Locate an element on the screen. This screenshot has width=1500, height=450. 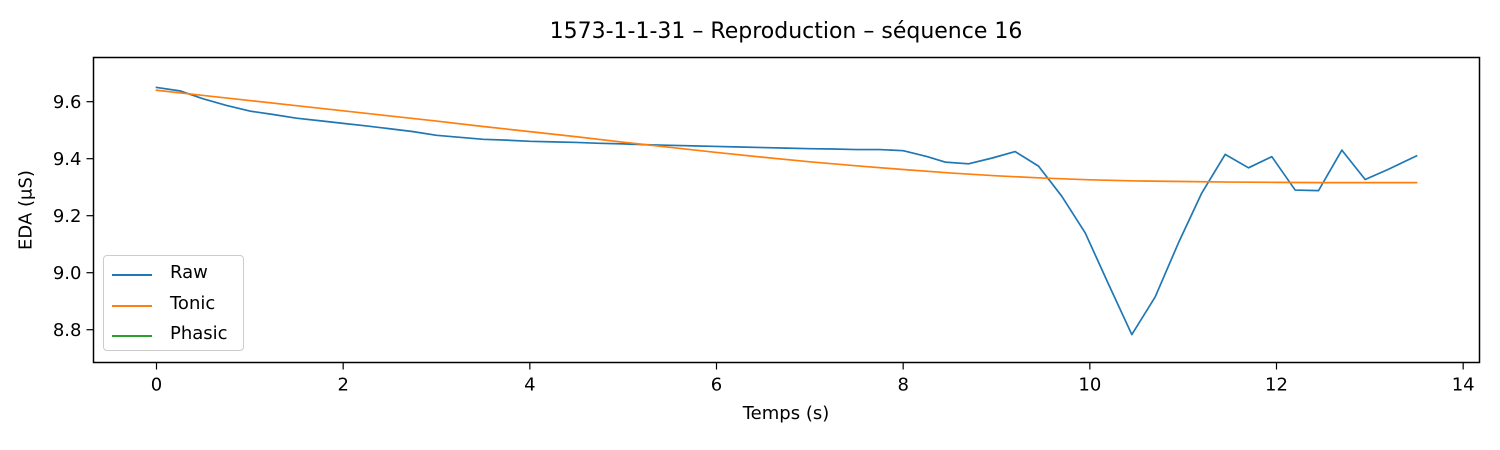
y-tick-label: 8.8 is located at coordinates (67, 330).